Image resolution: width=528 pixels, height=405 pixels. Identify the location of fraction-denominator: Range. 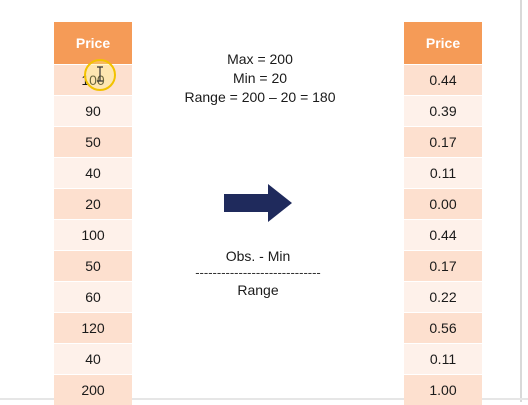
(258, 290).